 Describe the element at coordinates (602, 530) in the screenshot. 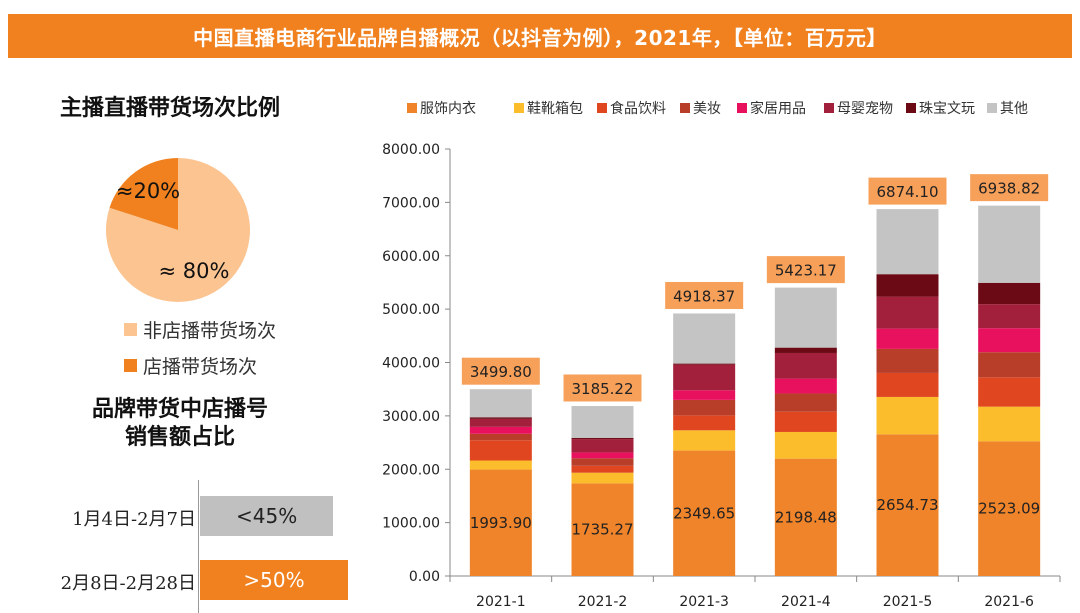

I see `segment-value-label: 1735.27` at that location.